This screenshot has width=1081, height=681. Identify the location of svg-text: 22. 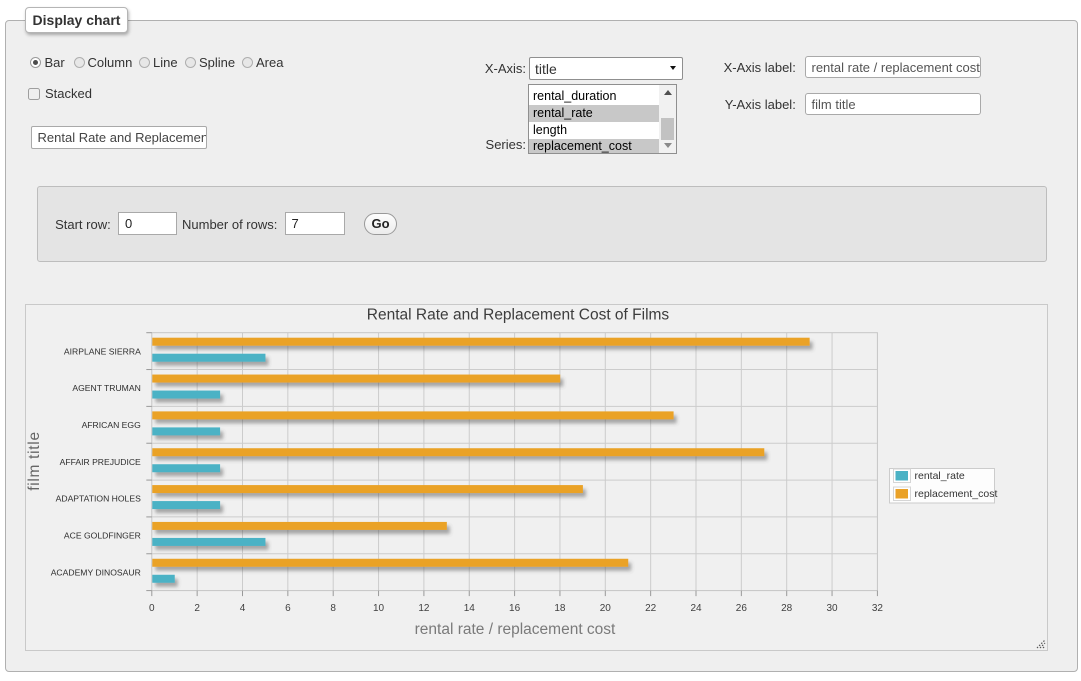
(651, 608).